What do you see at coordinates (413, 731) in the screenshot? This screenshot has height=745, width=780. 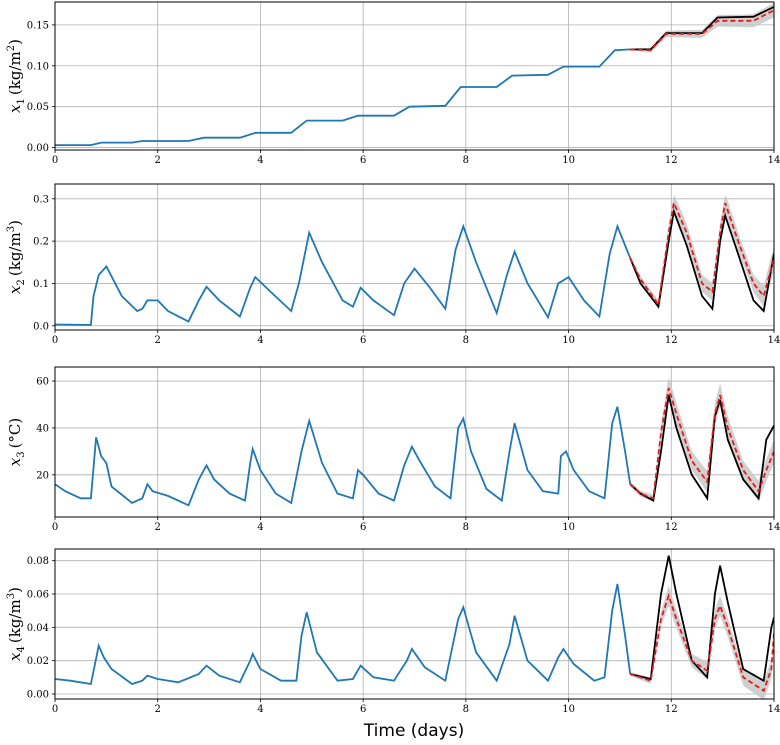 I see `x-axis-label: Time (days)` at bounding box center [413, 731].